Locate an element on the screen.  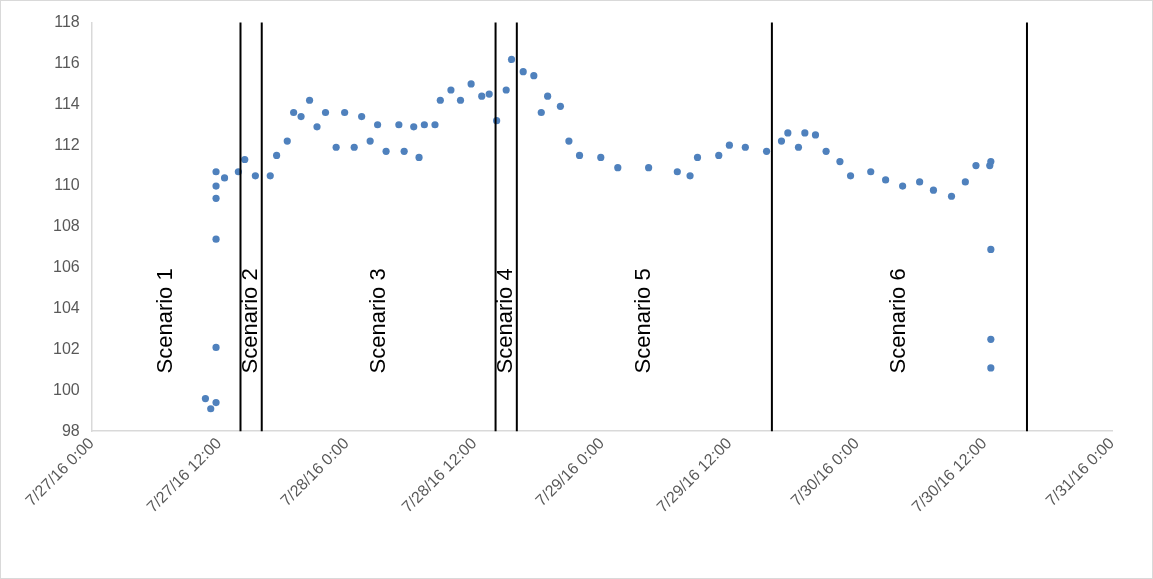
annotation: Scenario 4 is located at coordinates (505, 321).